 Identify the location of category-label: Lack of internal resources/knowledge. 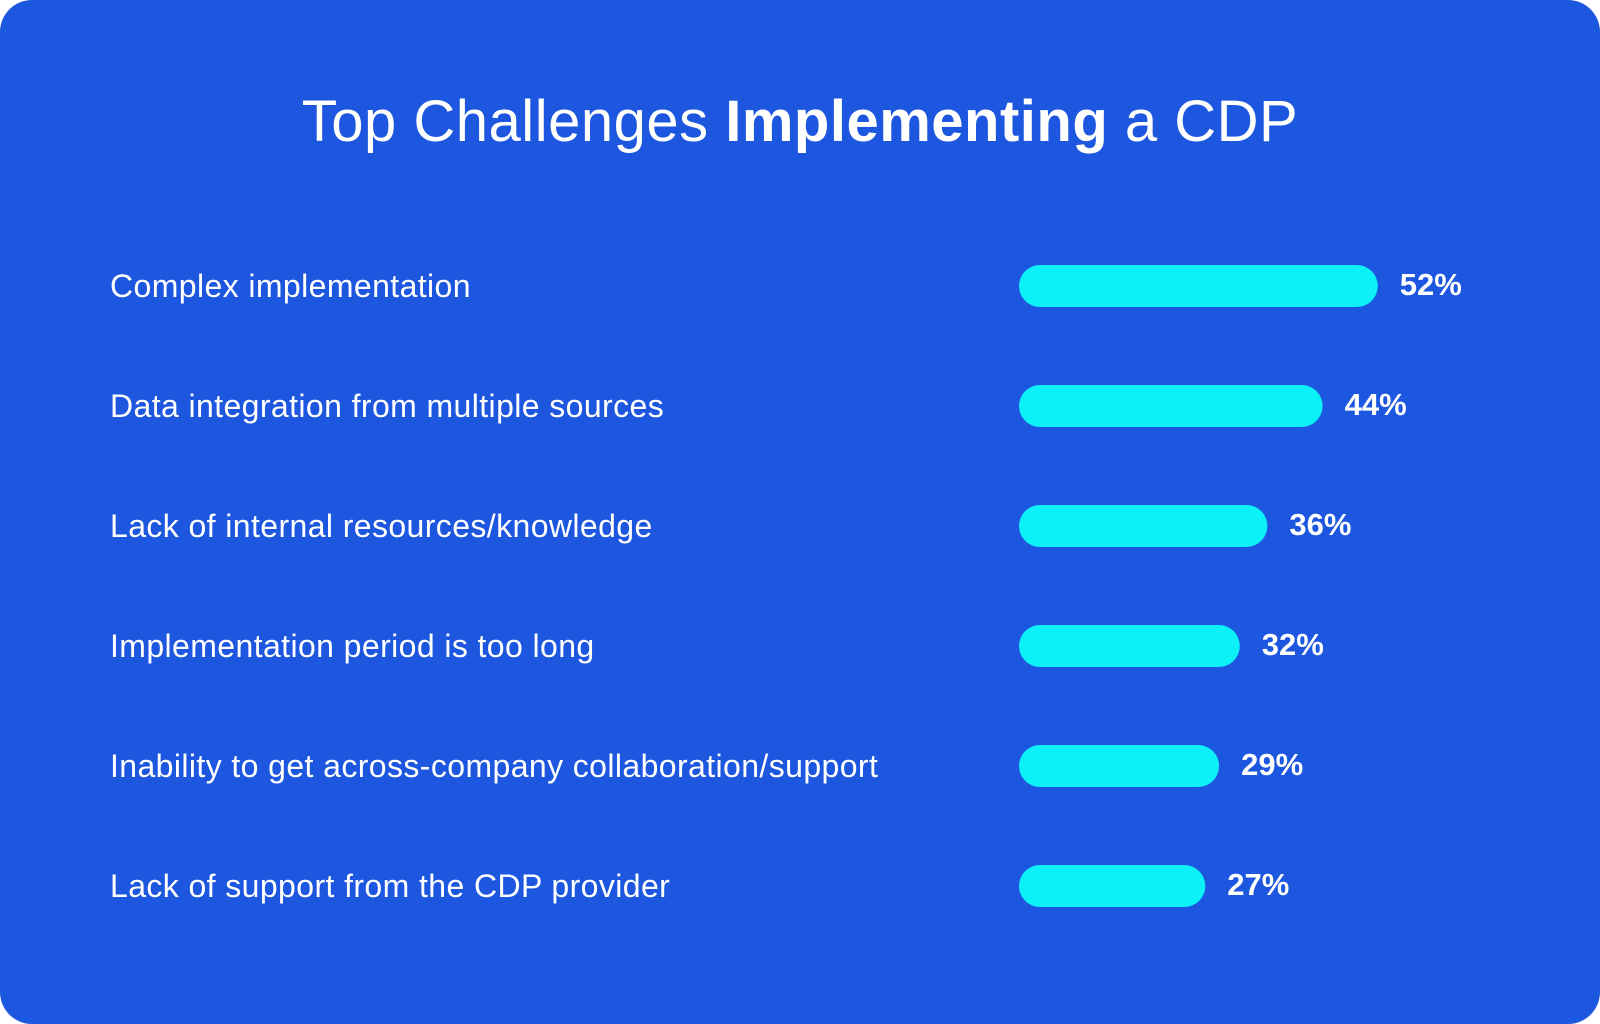
(381, 526).